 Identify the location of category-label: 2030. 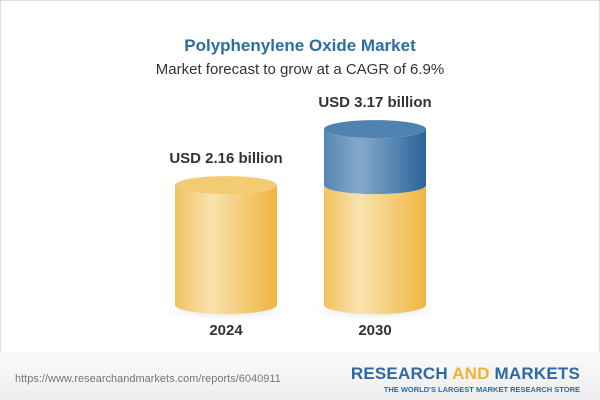
(374, 330).